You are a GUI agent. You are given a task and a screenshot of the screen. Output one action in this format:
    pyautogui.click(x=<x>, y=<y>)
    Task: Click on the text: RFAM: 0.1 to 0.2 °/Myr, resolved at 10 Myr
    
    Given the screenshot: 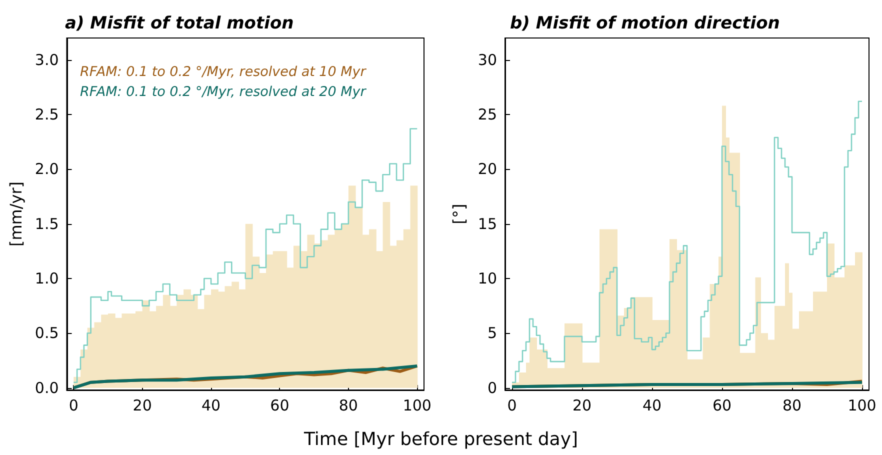 What is the action you would take?
    pyautogui.click(x=224, y=72)
    